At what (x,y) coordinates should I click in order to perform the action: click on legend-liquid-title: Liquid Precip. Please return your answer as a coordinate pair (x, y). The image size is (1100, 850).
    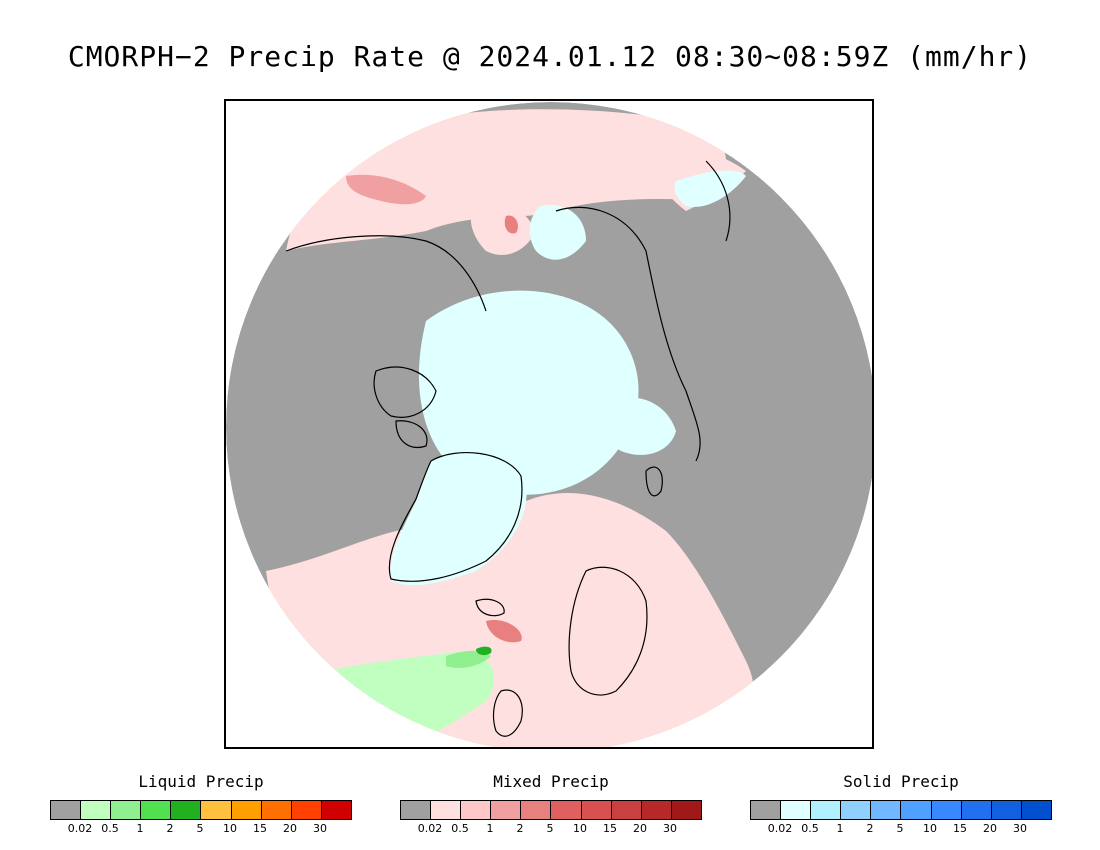
    Looking at the image, I should click on (201, 781).